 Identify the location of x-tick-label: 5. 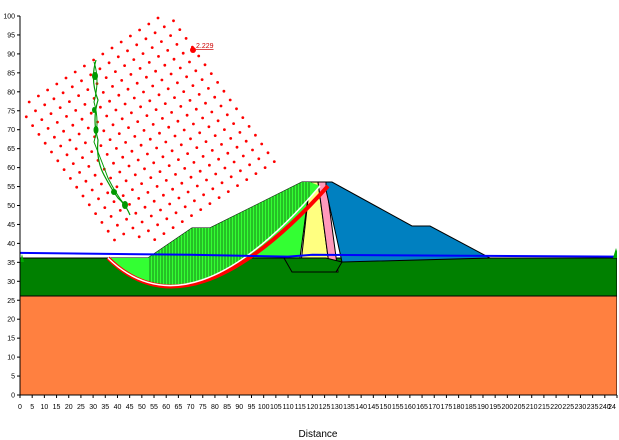
(32, 407).